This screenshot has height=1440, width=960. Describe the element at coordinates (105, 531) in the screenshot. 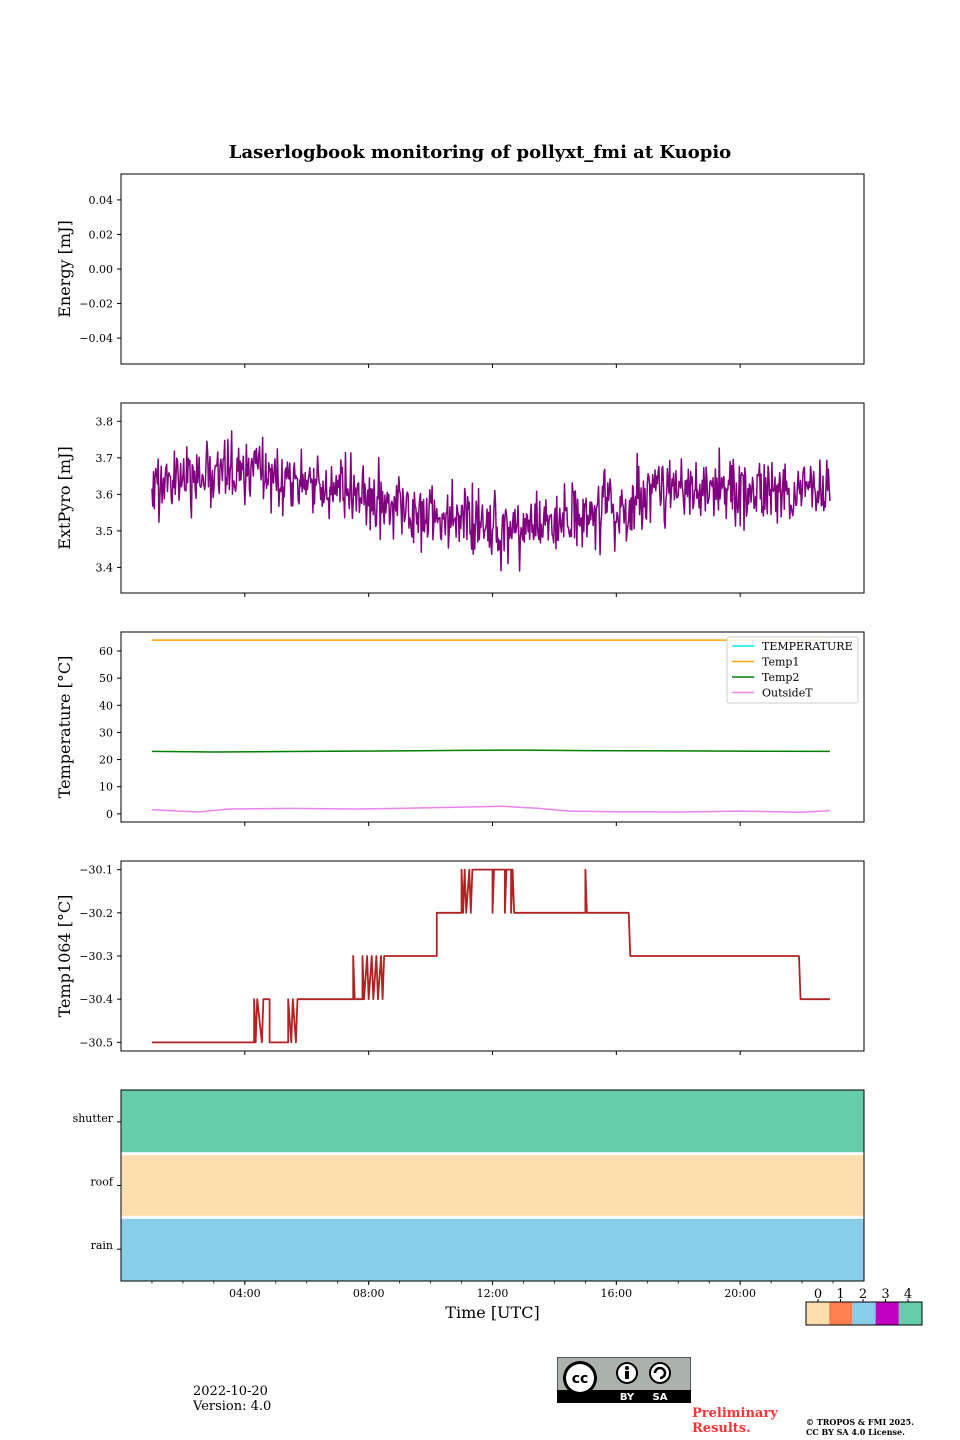

I see `extpyro-ytick-label: 3.5` at that location.